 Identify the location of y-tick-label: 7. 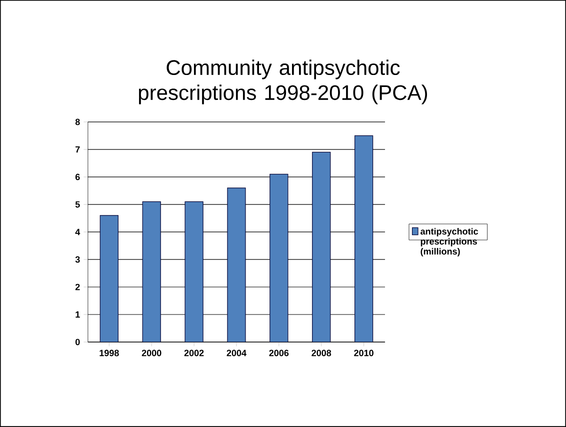
(78, 149).